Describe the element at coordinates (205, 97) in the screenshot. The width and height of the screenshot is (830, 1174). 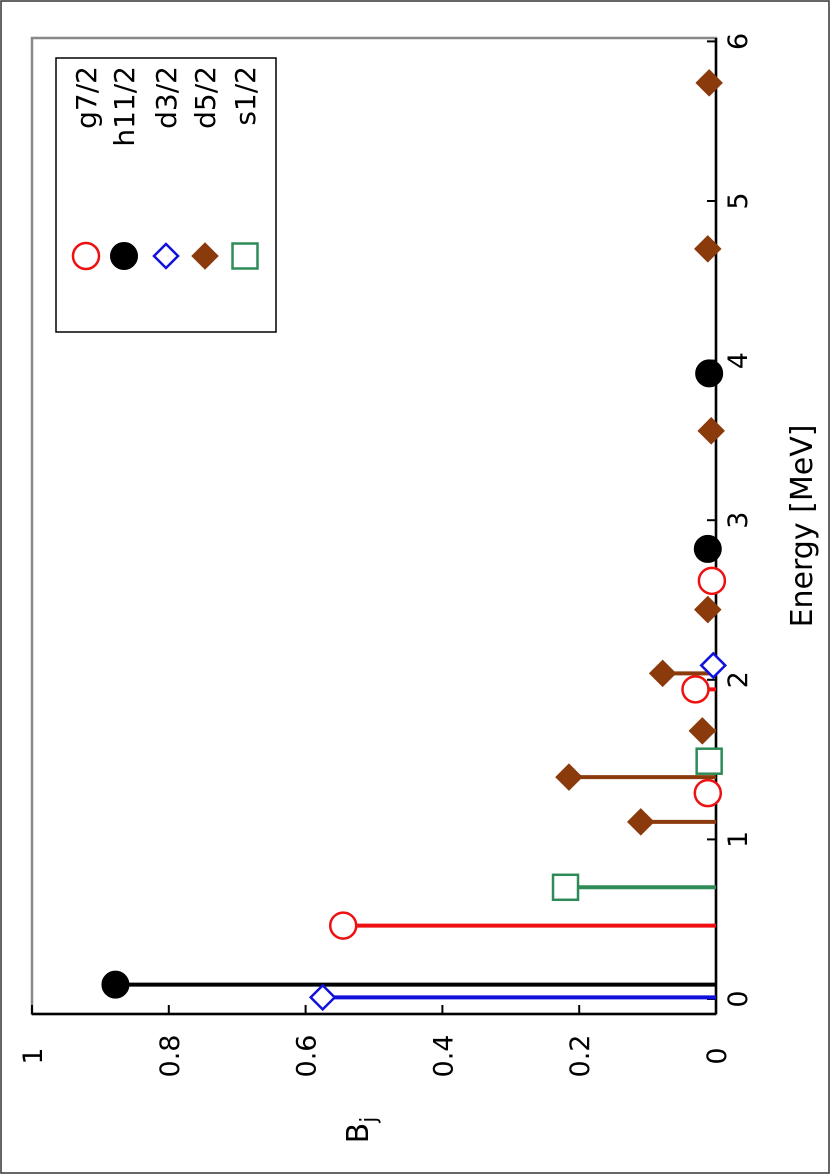
I see `legend-label: d5/2` at that location.